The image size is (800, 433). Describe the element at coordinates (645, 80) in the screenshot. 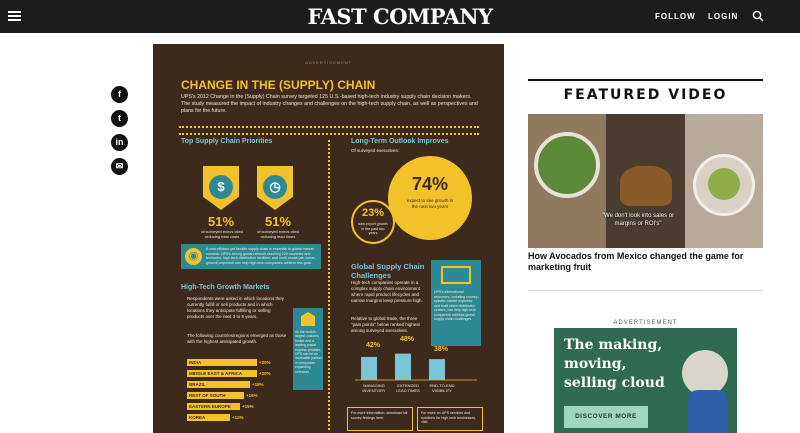

I see `featured-rule` at that location.